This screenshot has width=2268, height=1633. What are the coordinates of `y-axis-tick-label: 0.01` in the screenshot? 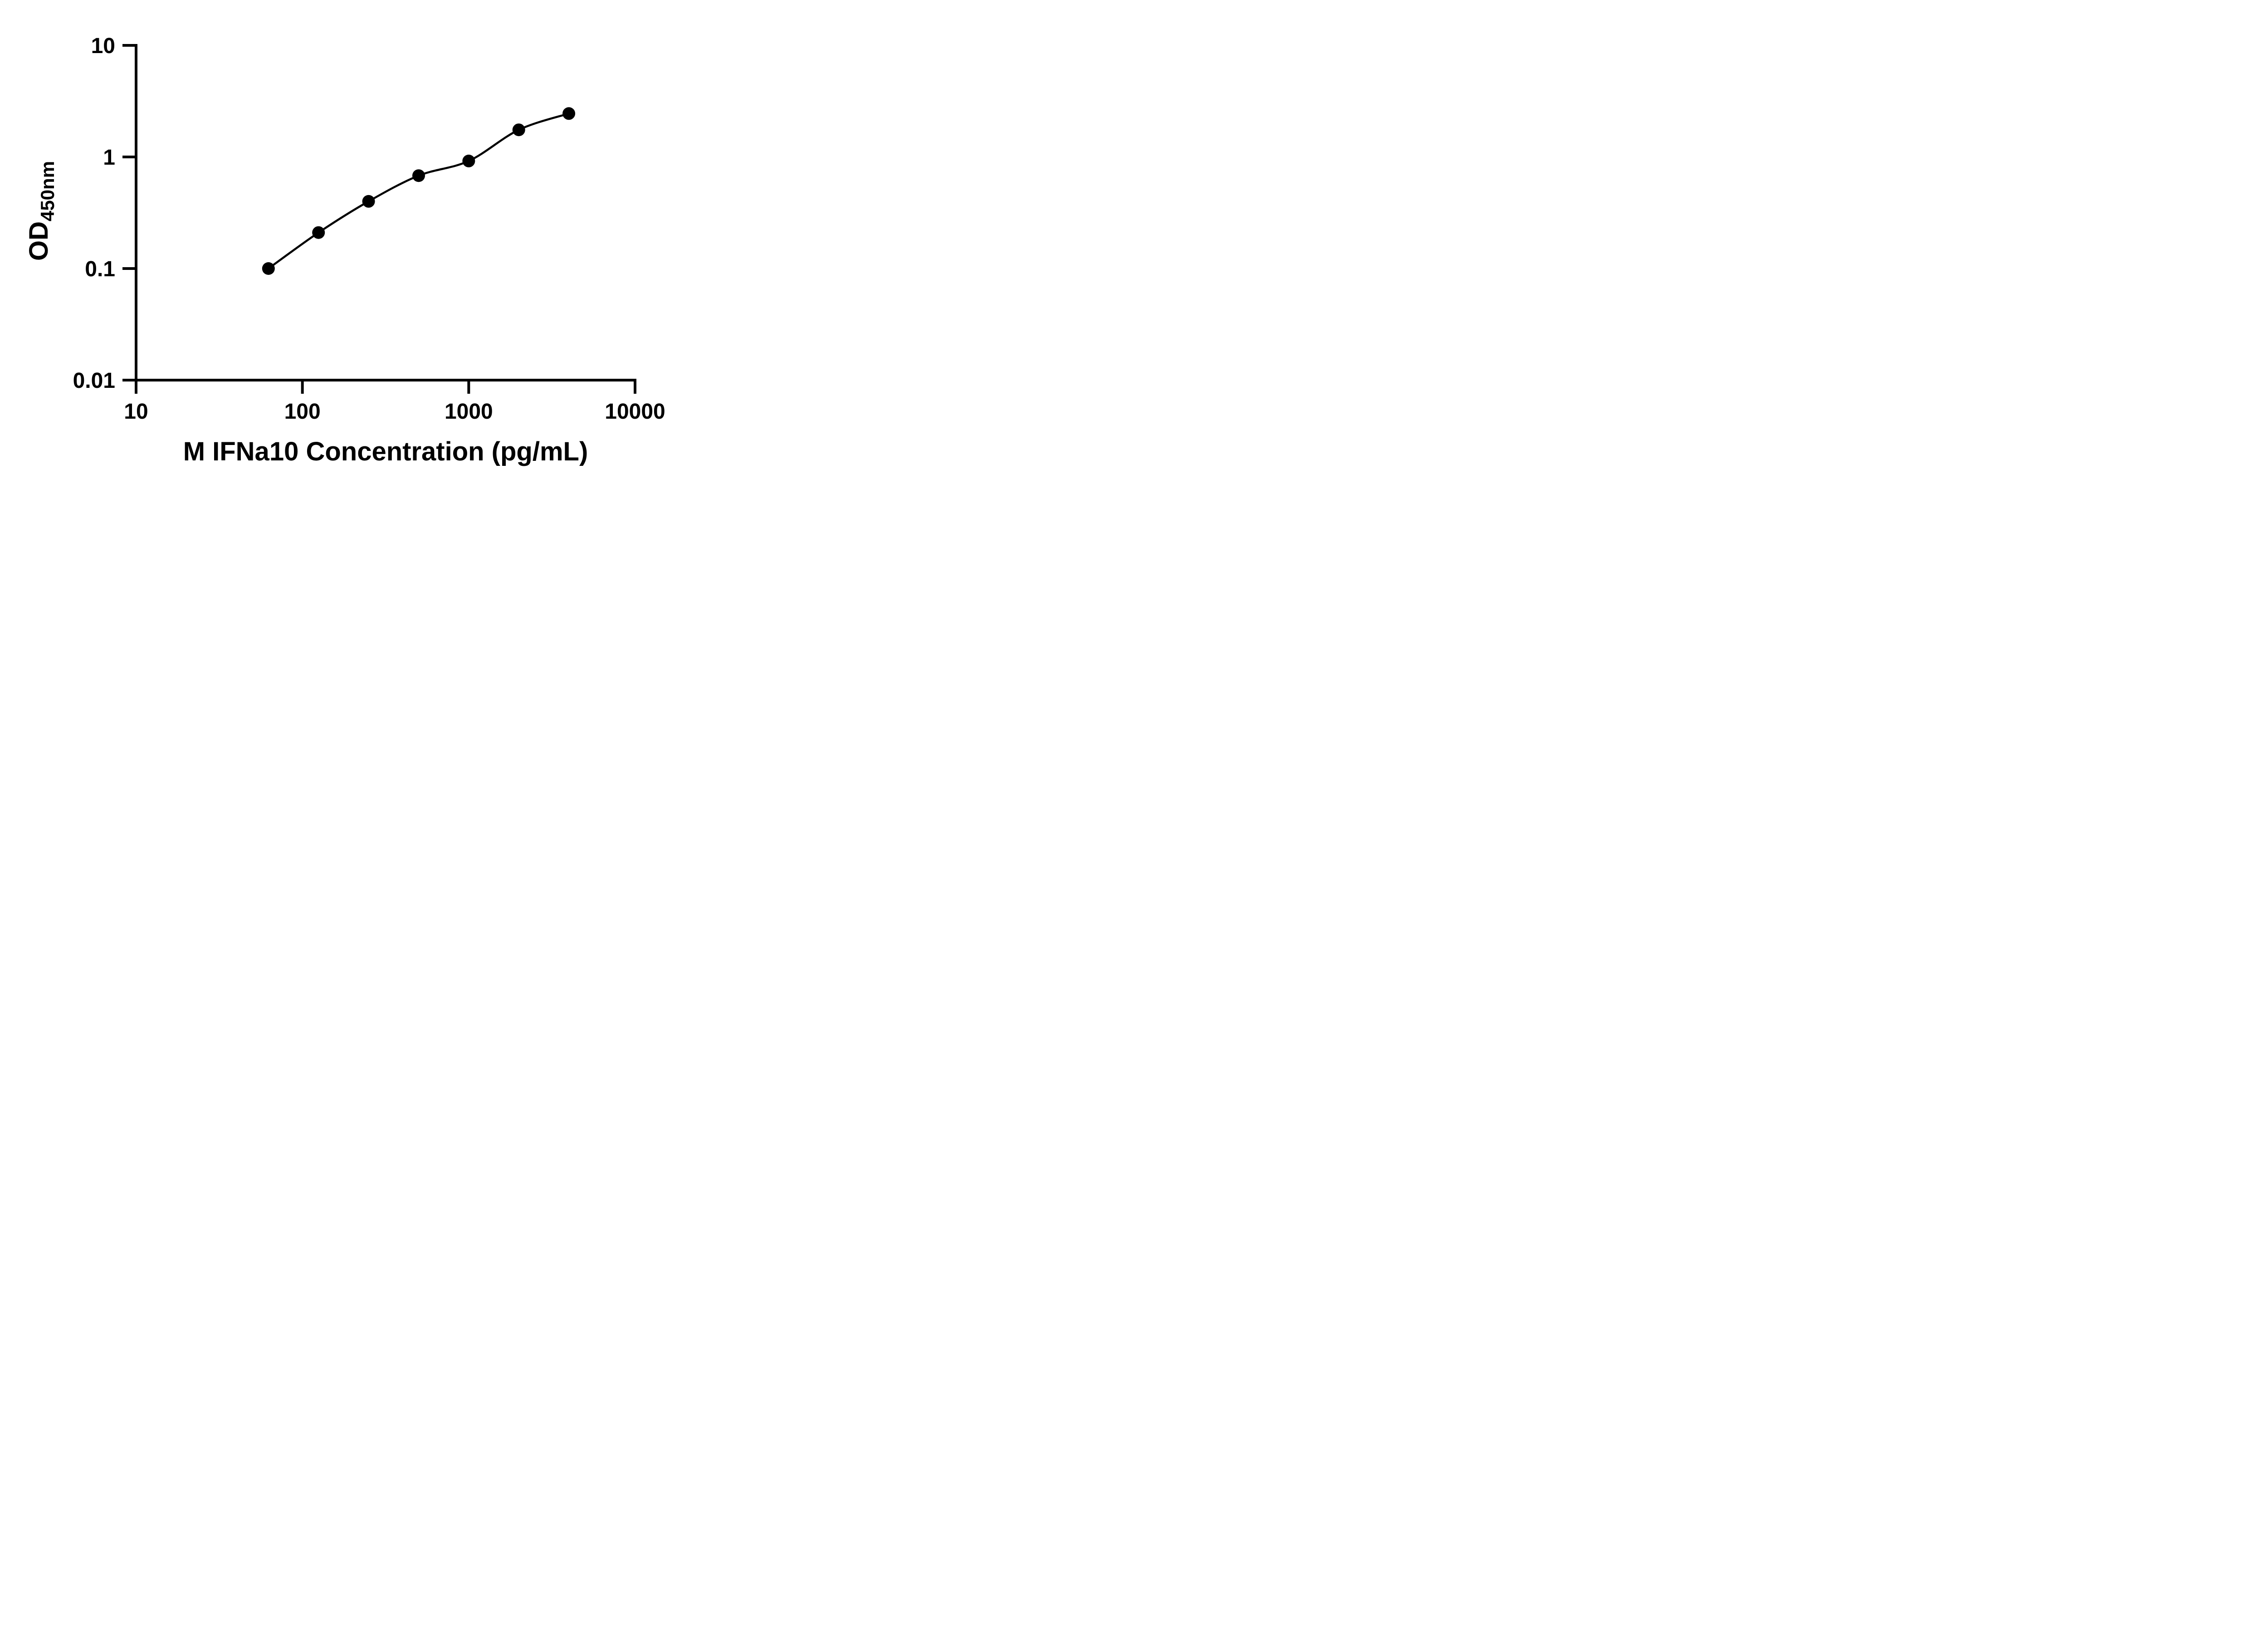 It's located at (94, 381).